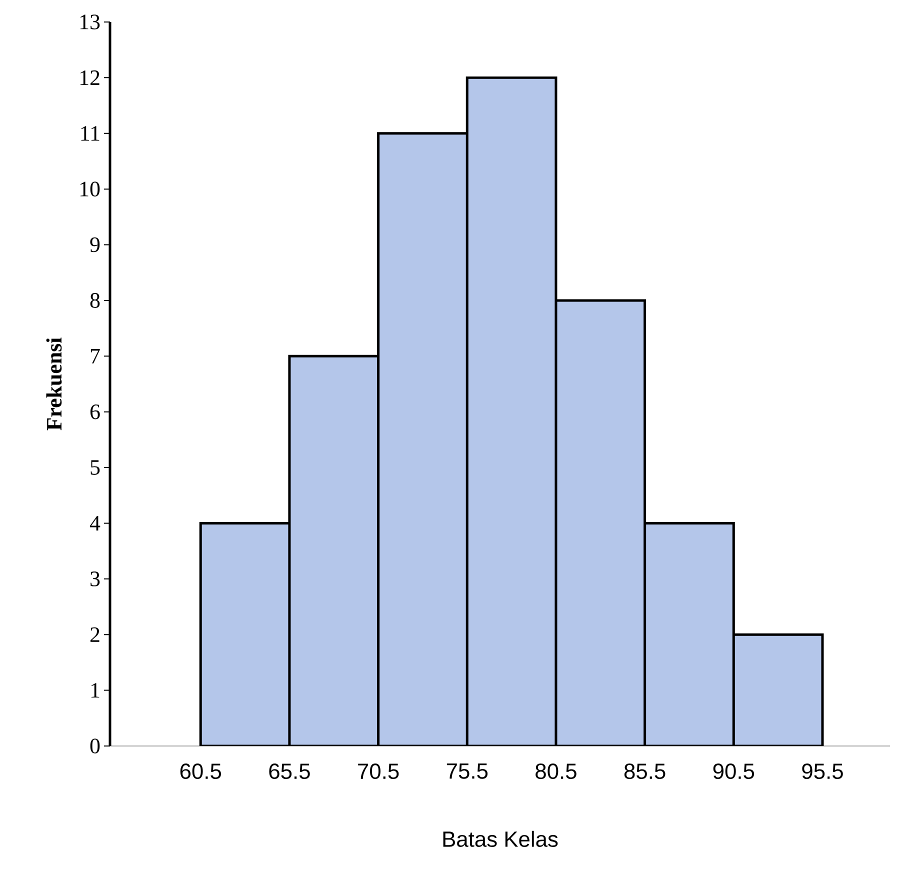  I want to click on y-tick-label: 12, so click(90, 77).